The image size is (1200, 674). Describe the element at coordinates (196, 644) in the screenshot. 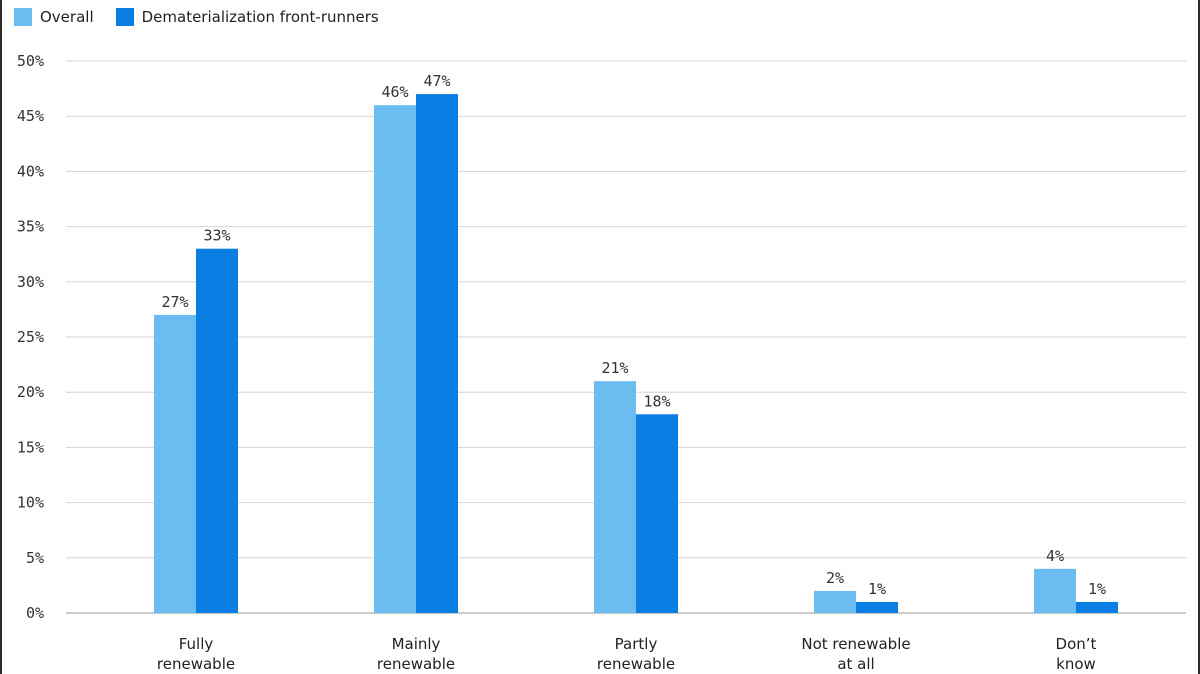

I see `x-category-label: Fully` at that location.